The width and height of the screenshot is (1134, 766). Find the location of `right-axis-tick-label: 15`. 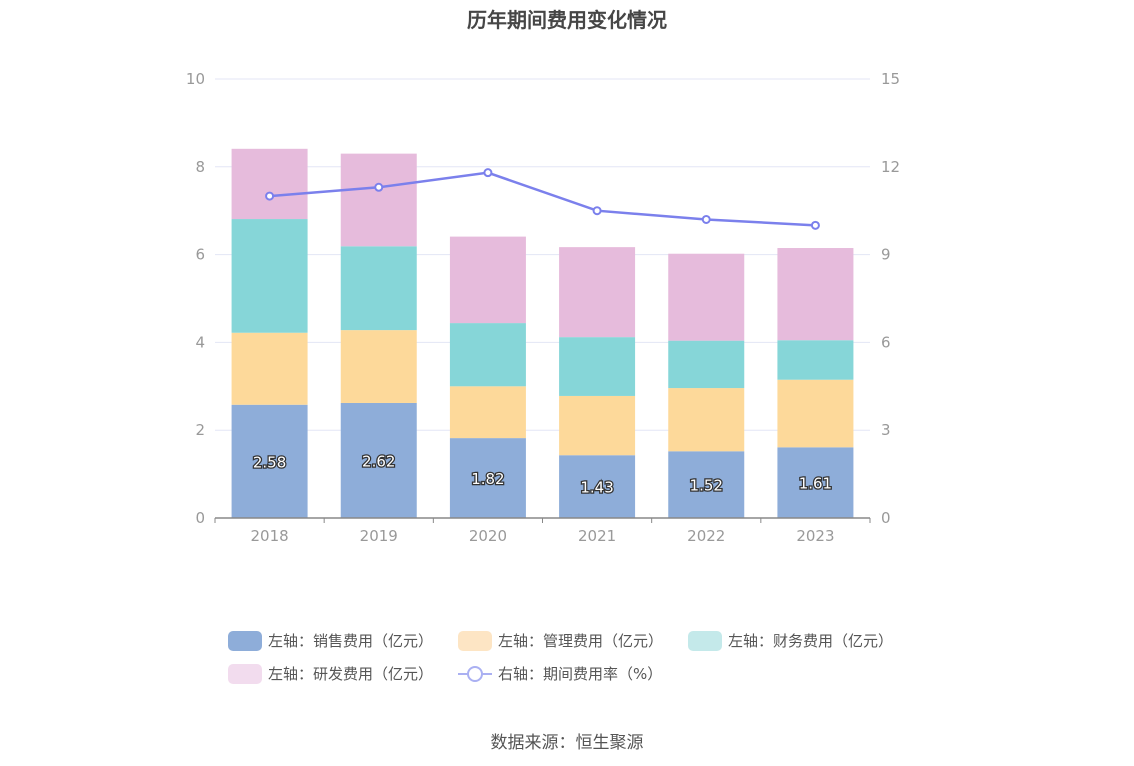

right-axis-tick-label: 15 is located at coordinates (890, 79).